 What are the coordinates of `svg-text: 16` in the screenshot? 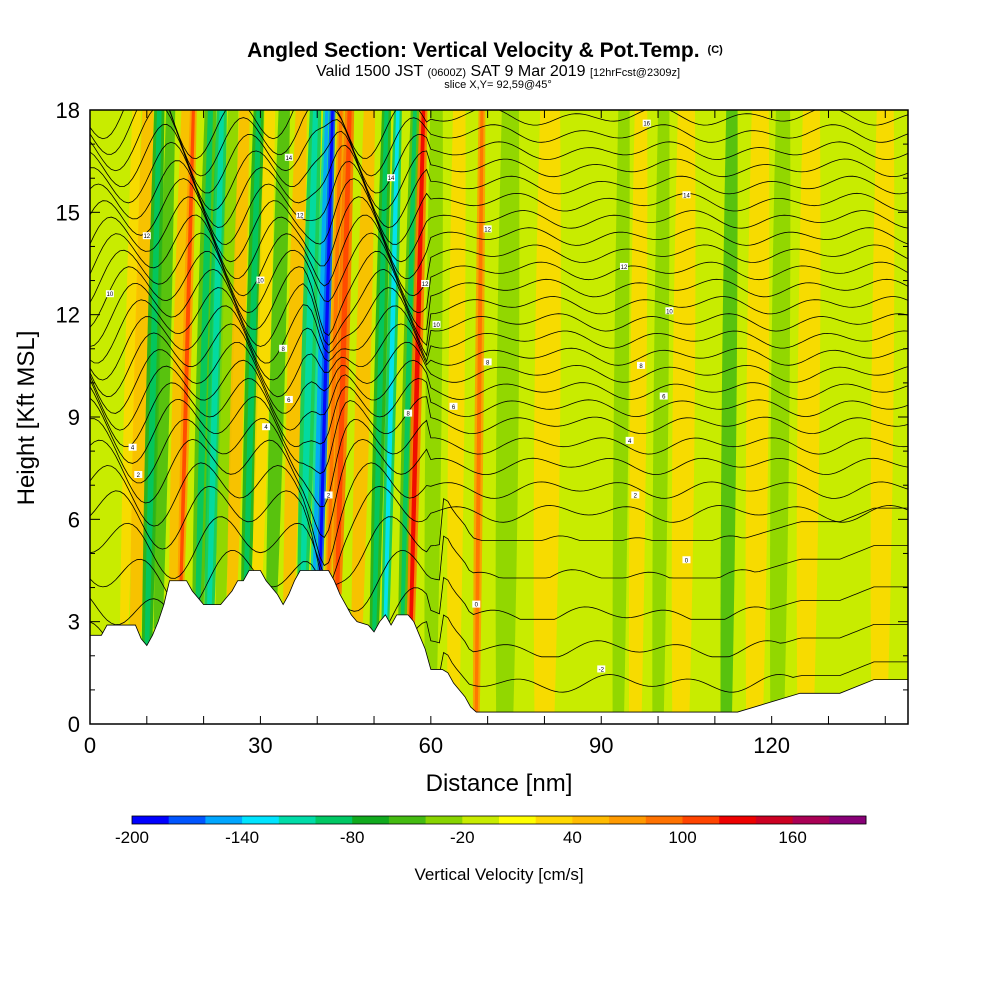 It's located at (646, 125).